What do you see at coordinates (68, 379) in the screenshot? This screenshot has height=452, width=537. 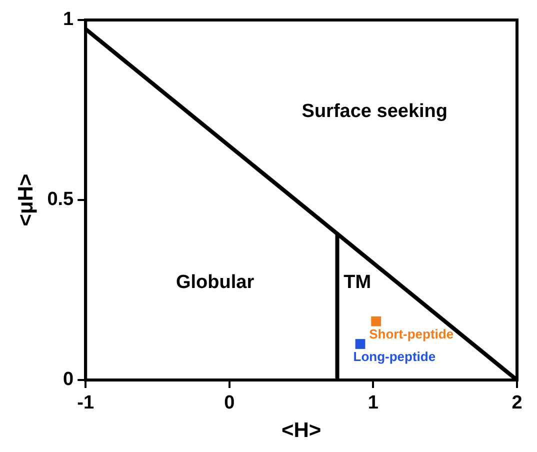 I see `y-tick-label: 0` at bounding box center [68, 379].